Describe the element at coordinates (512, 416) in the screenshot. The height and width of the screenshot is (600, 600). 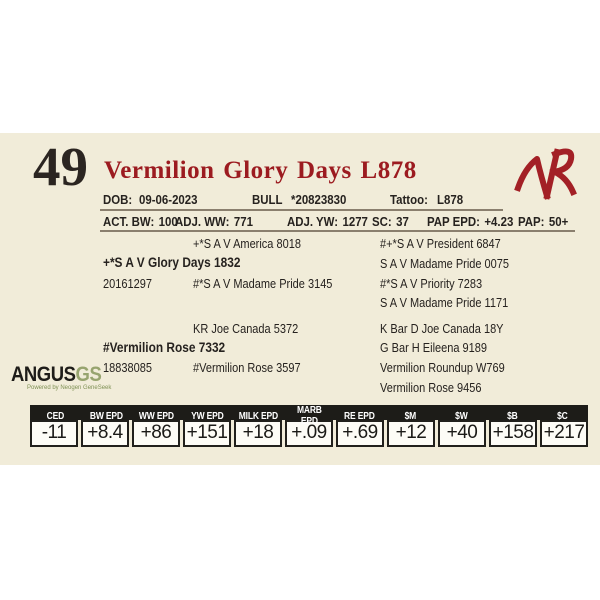
I see `epd-header-cell: $B` at that location.